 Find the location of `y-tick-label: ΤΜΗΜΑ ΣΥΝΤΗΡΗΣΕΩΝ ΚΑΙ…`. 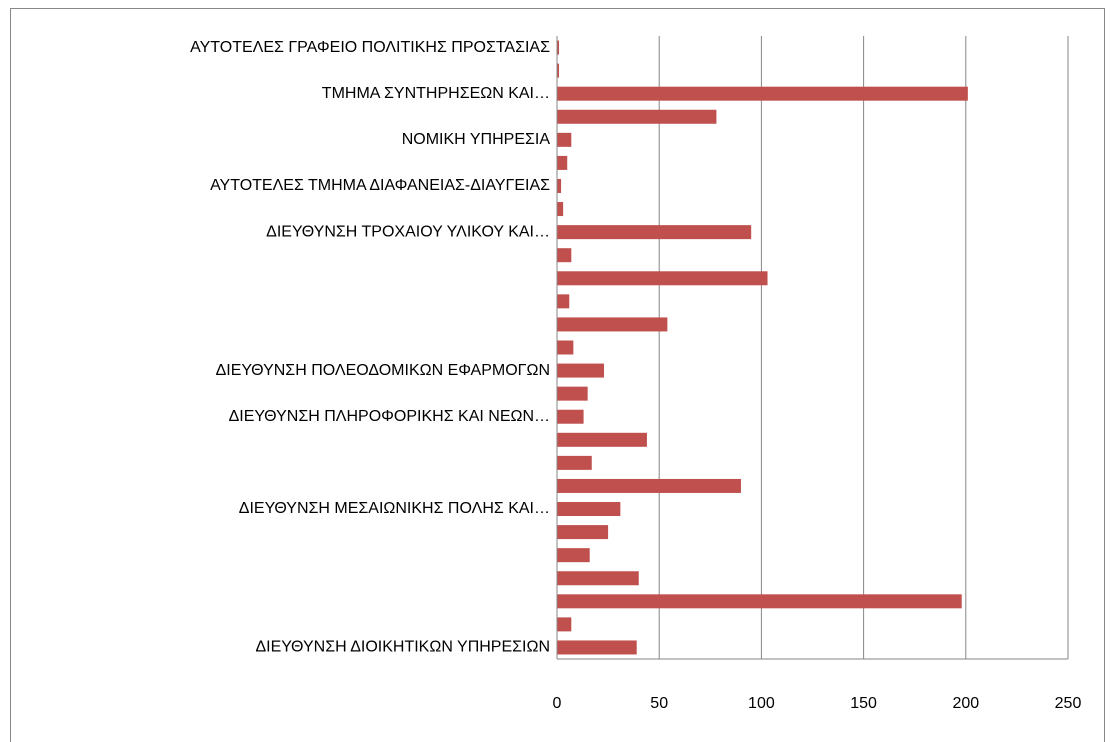

y-tick-label: ΤΜΗΜΑ ΣΥΝΤΗΡΗΣΕΩΝ ΚΑΙ… is located at coordinates (436, 93).